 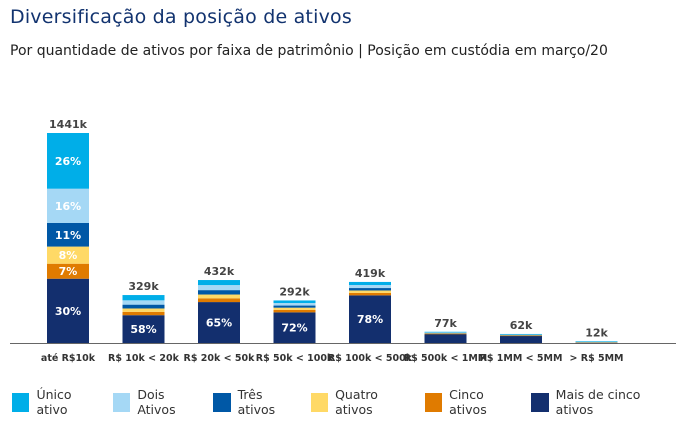 What do you see at coordinates (68, 124) in the screenshot?
I see `total-label: 1441k` at bounding box center [68, 124].